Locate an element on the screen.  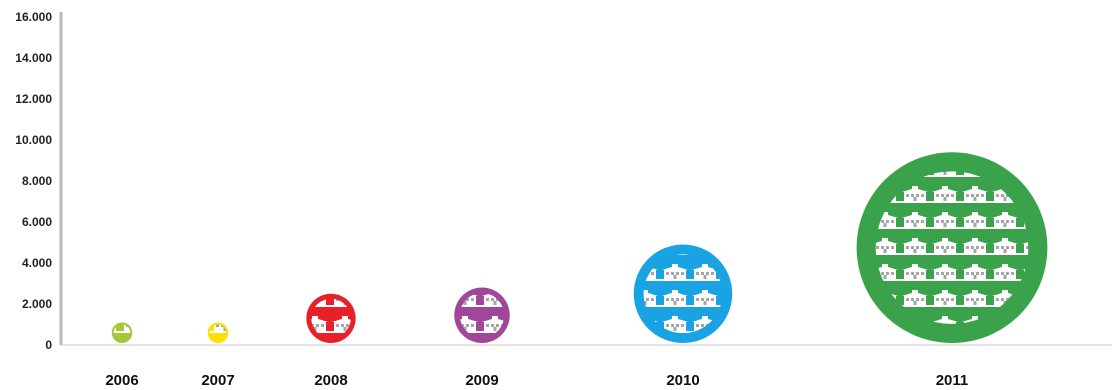
y-tick-label: 0 is located at coordinates (48, 345).